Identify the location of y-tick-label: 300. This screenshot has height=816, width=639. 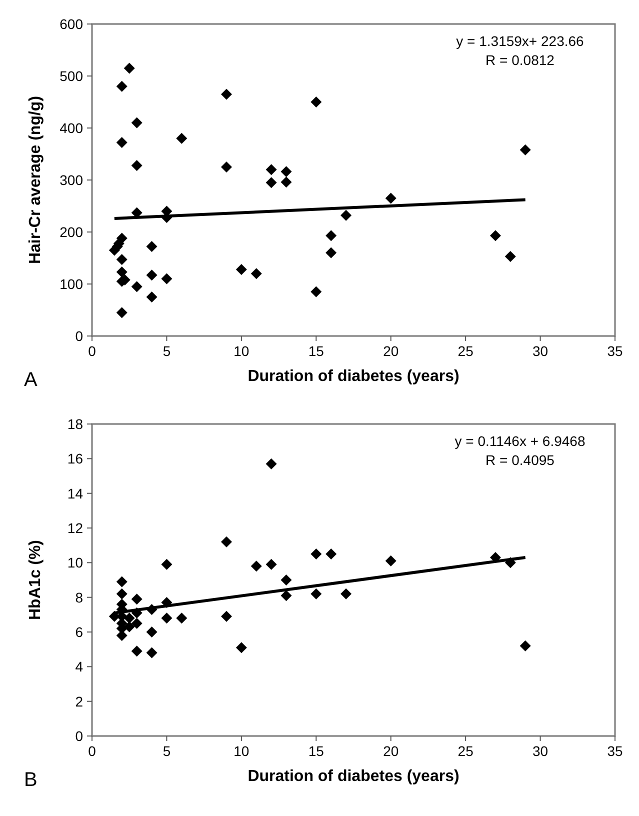
(72, 180).